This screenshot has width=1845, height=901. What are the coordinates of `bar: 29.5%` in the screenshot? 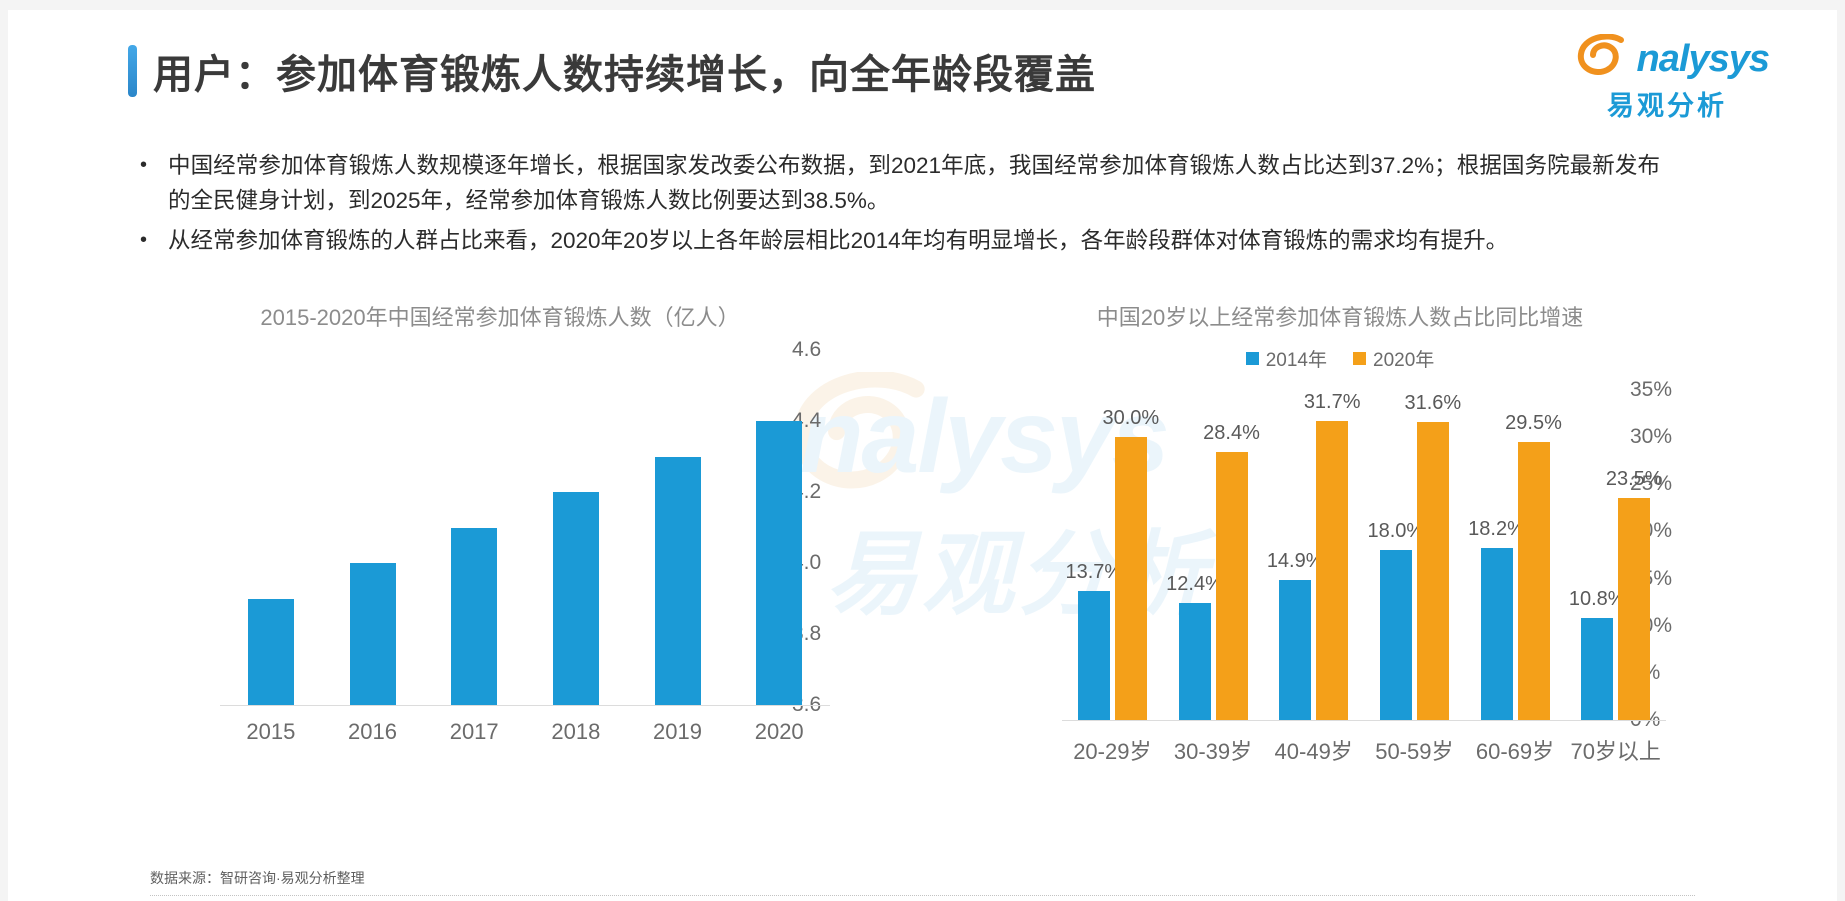 It's located at (1533, 566).